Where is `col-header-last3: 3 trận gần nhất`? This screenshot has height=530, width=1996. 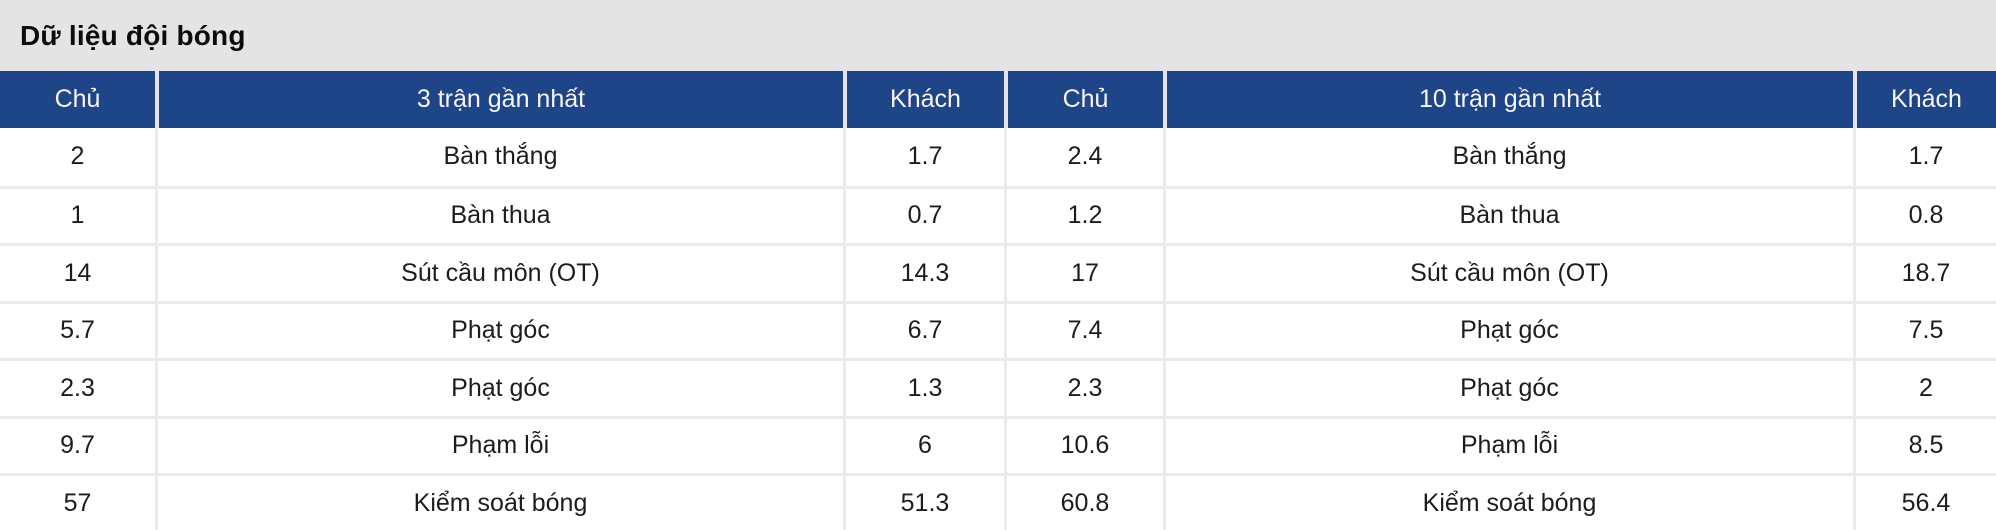 col-header-last3: 3 trận gần nhất is located at coordinates (499, 99).